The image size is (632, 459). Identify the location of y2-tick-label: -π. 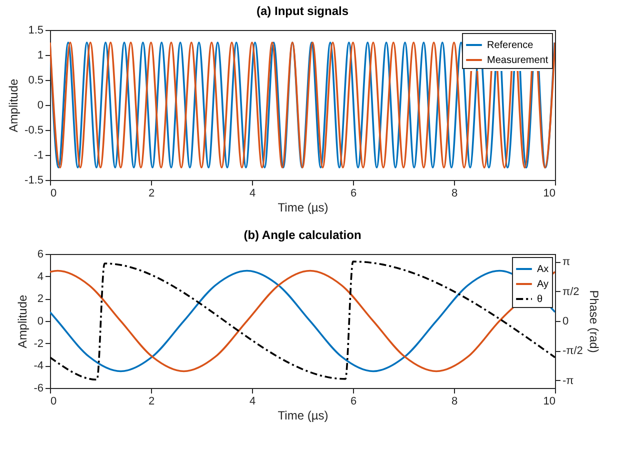
(568, 380).